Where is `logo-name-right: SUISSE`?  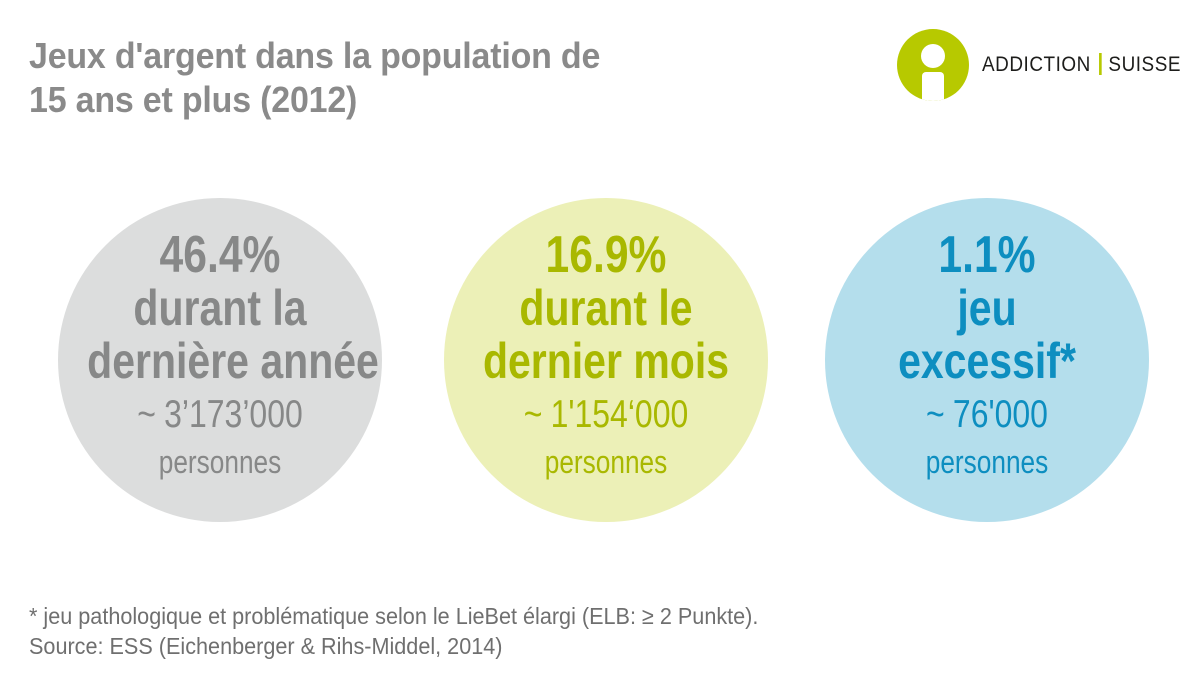
logo-name-right: SUISSE is located at coordinates (1144, 63).